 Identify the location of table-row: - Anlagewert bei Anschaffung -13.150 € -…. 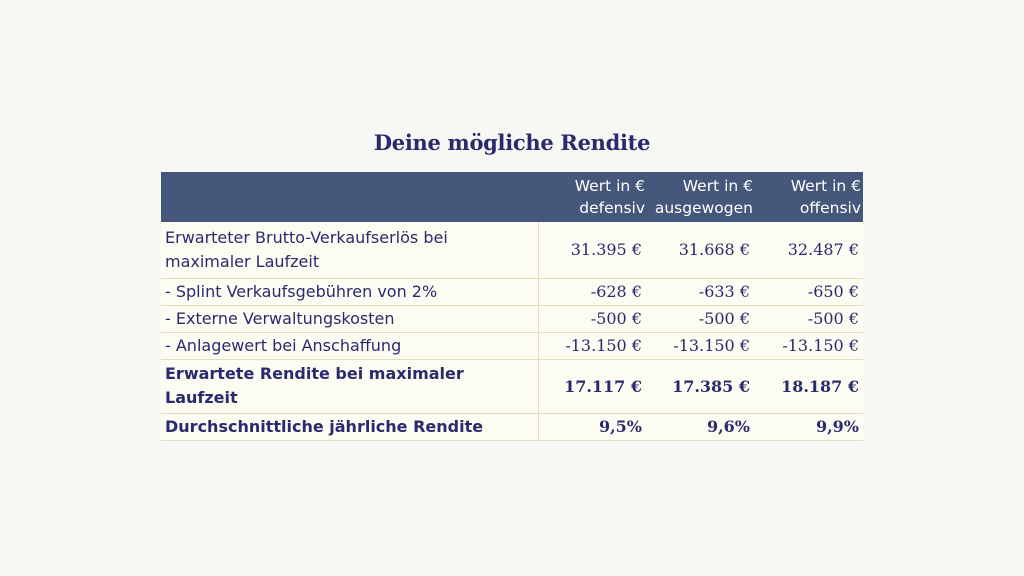
(512, 346).